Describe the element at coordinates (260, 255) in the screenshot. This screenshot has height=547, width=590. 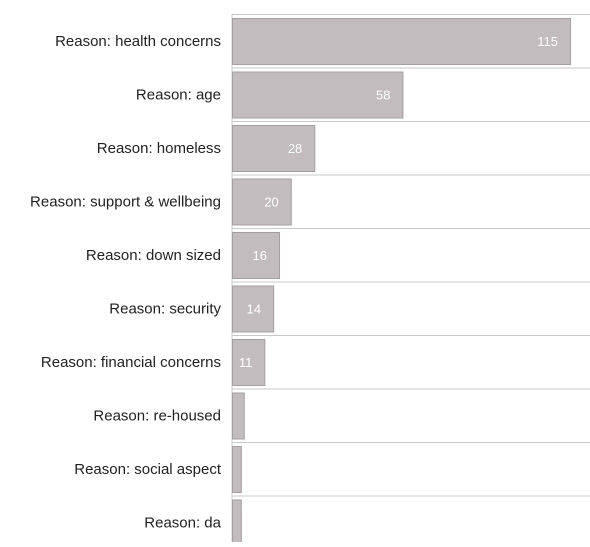
I see `data-label: 16` at that location.